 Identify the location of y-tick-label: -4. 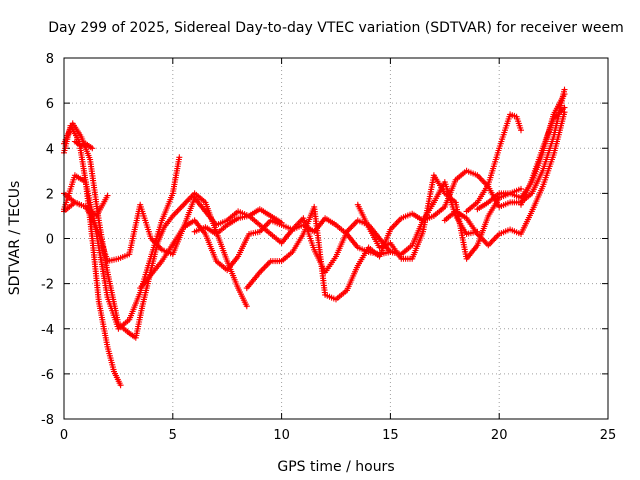
(47, 330).